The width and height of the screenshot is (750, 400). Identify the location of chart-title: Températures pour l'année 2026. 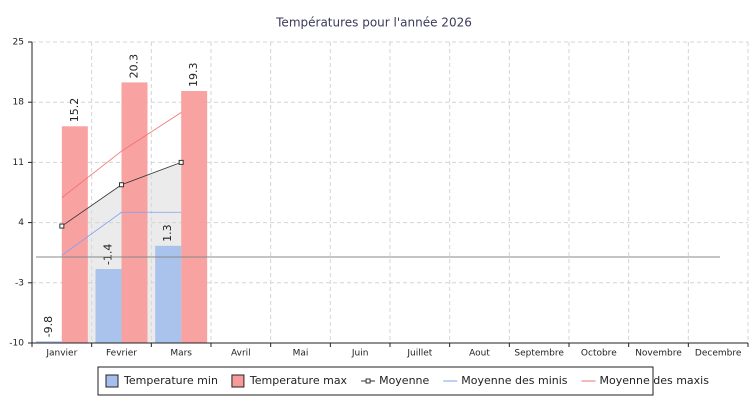
(373, 23).